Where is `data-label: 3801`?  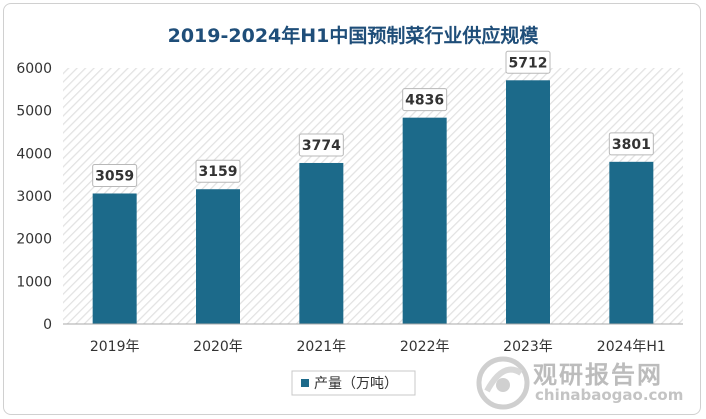
data-label: 3801 is located at coordinates (631, 145).